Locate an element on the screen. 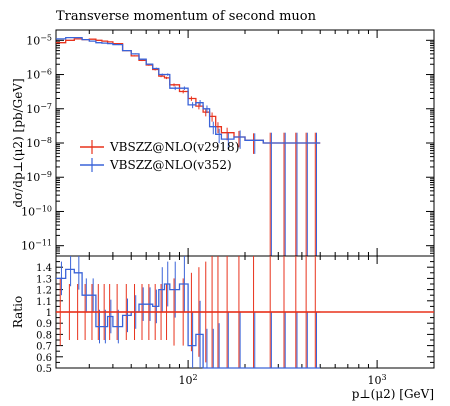 This screenshot has height=406, width=450. ratio-tick-label: 1.4 is located at coordinates (44, 268).